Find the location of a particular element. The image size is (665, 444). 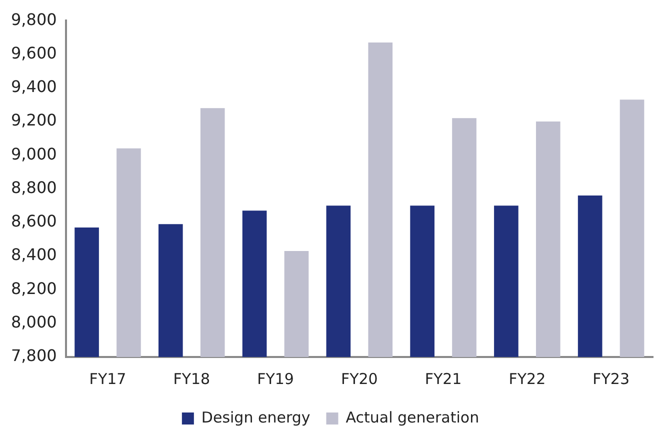

x-tick-label: FY21 is located at coordinates (443, 379).